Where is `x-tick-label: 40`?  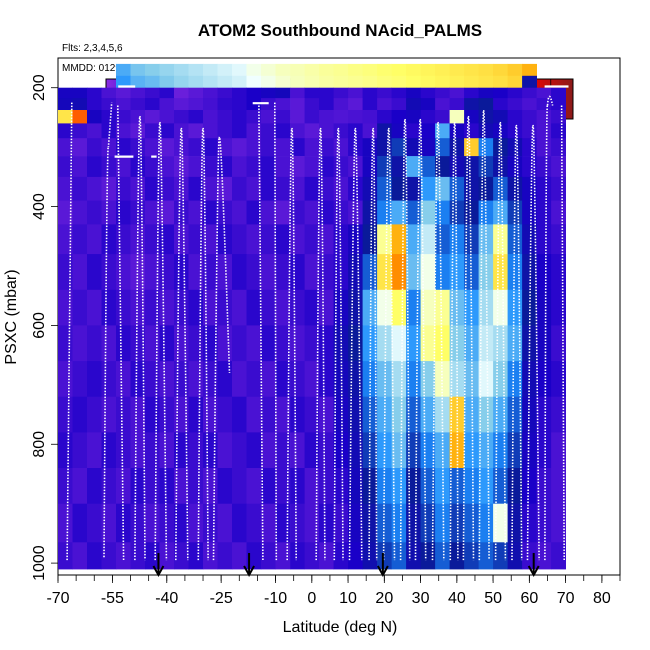 x-tick-label: 40 is located at coordinates (457, 598).